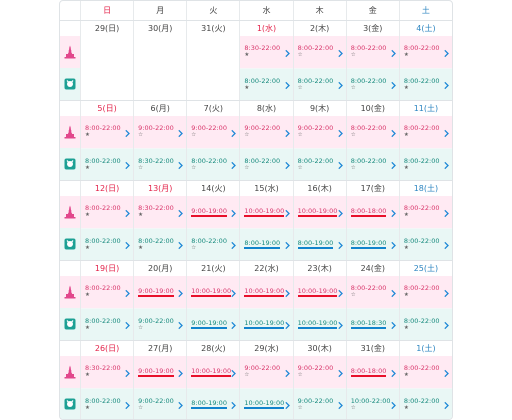 Image resolution: width=512 pixels, height=420 pixels. What do you see at coordinates (213, 212) in the screenshot?
I see `disneysea-hours-slot: 9:00-19:00` at bounding box center [213, 212].